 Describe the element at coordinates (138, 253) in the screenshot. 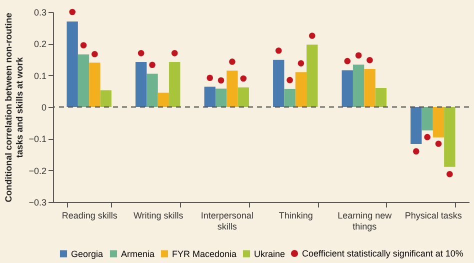

I see `legend-label: Armenia` at that location.